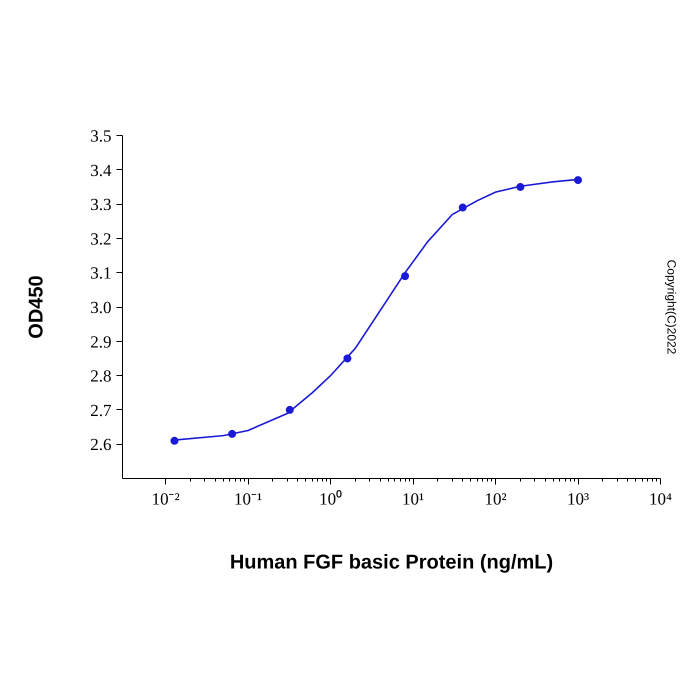 This screenshot has width=700, height=700. What do you see at coordinates (101, 136) in the screenshot?
I see `y-tick-label: 3.5` at bounding box center [101, 136].